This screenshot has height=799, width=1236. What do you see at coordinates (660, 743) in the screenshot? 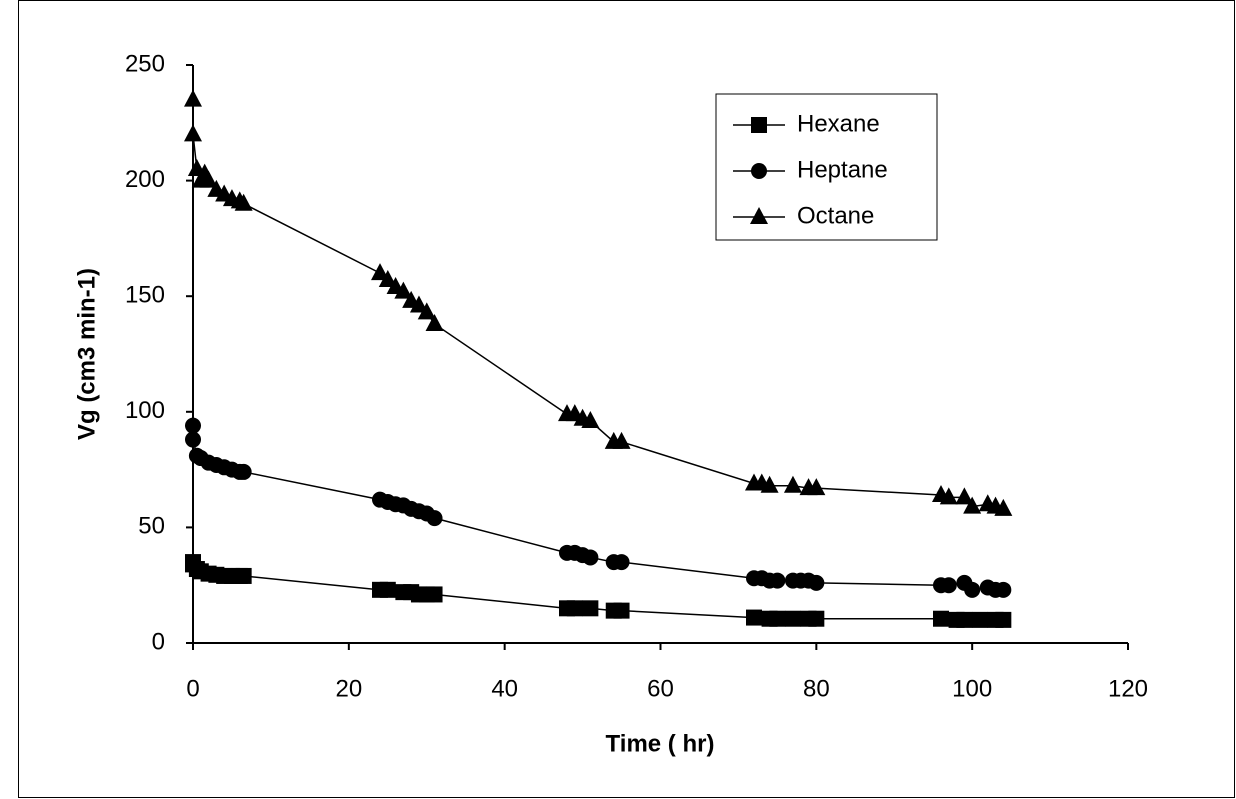
I see `x-axis-label: Time ( hr)` at bounding box center [660, 743].